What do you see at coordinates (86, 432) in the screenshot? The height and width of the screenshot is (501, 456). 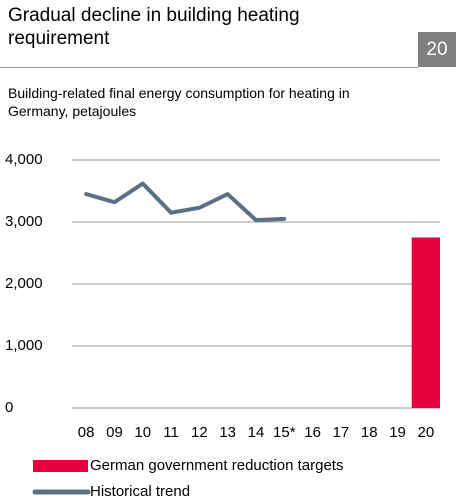 I see `x-tick-label: 08` at bounding box center [86, 432].